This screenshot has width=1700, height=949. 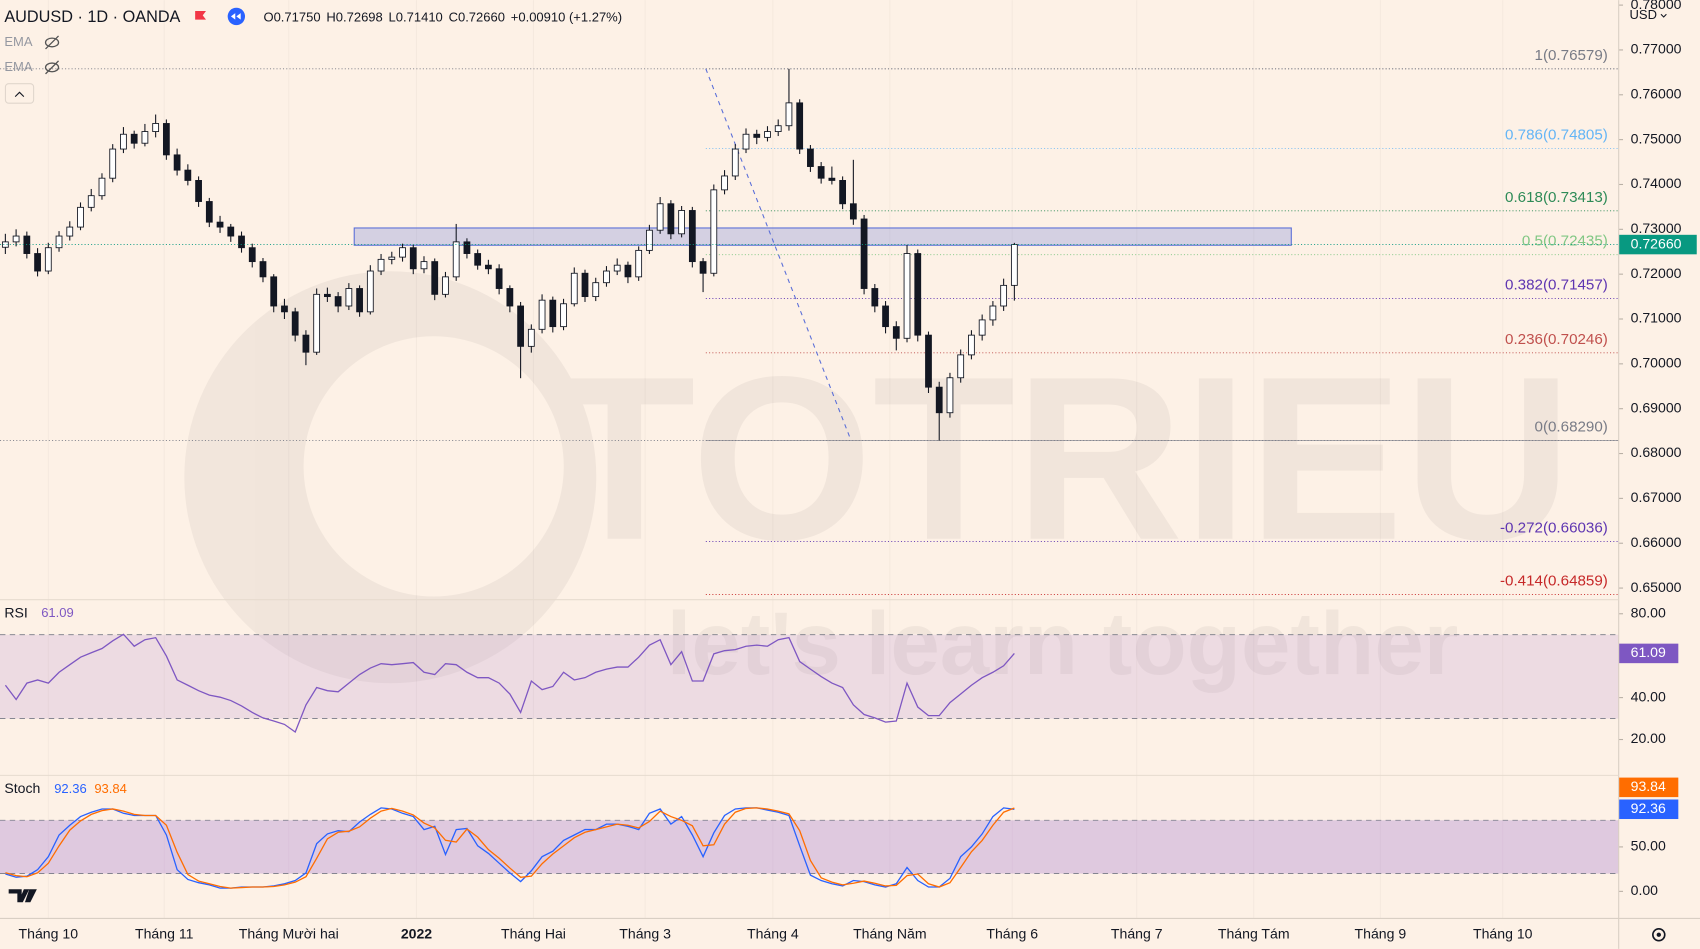 I want to click on collapse-icon, so click(x=19, y=94).